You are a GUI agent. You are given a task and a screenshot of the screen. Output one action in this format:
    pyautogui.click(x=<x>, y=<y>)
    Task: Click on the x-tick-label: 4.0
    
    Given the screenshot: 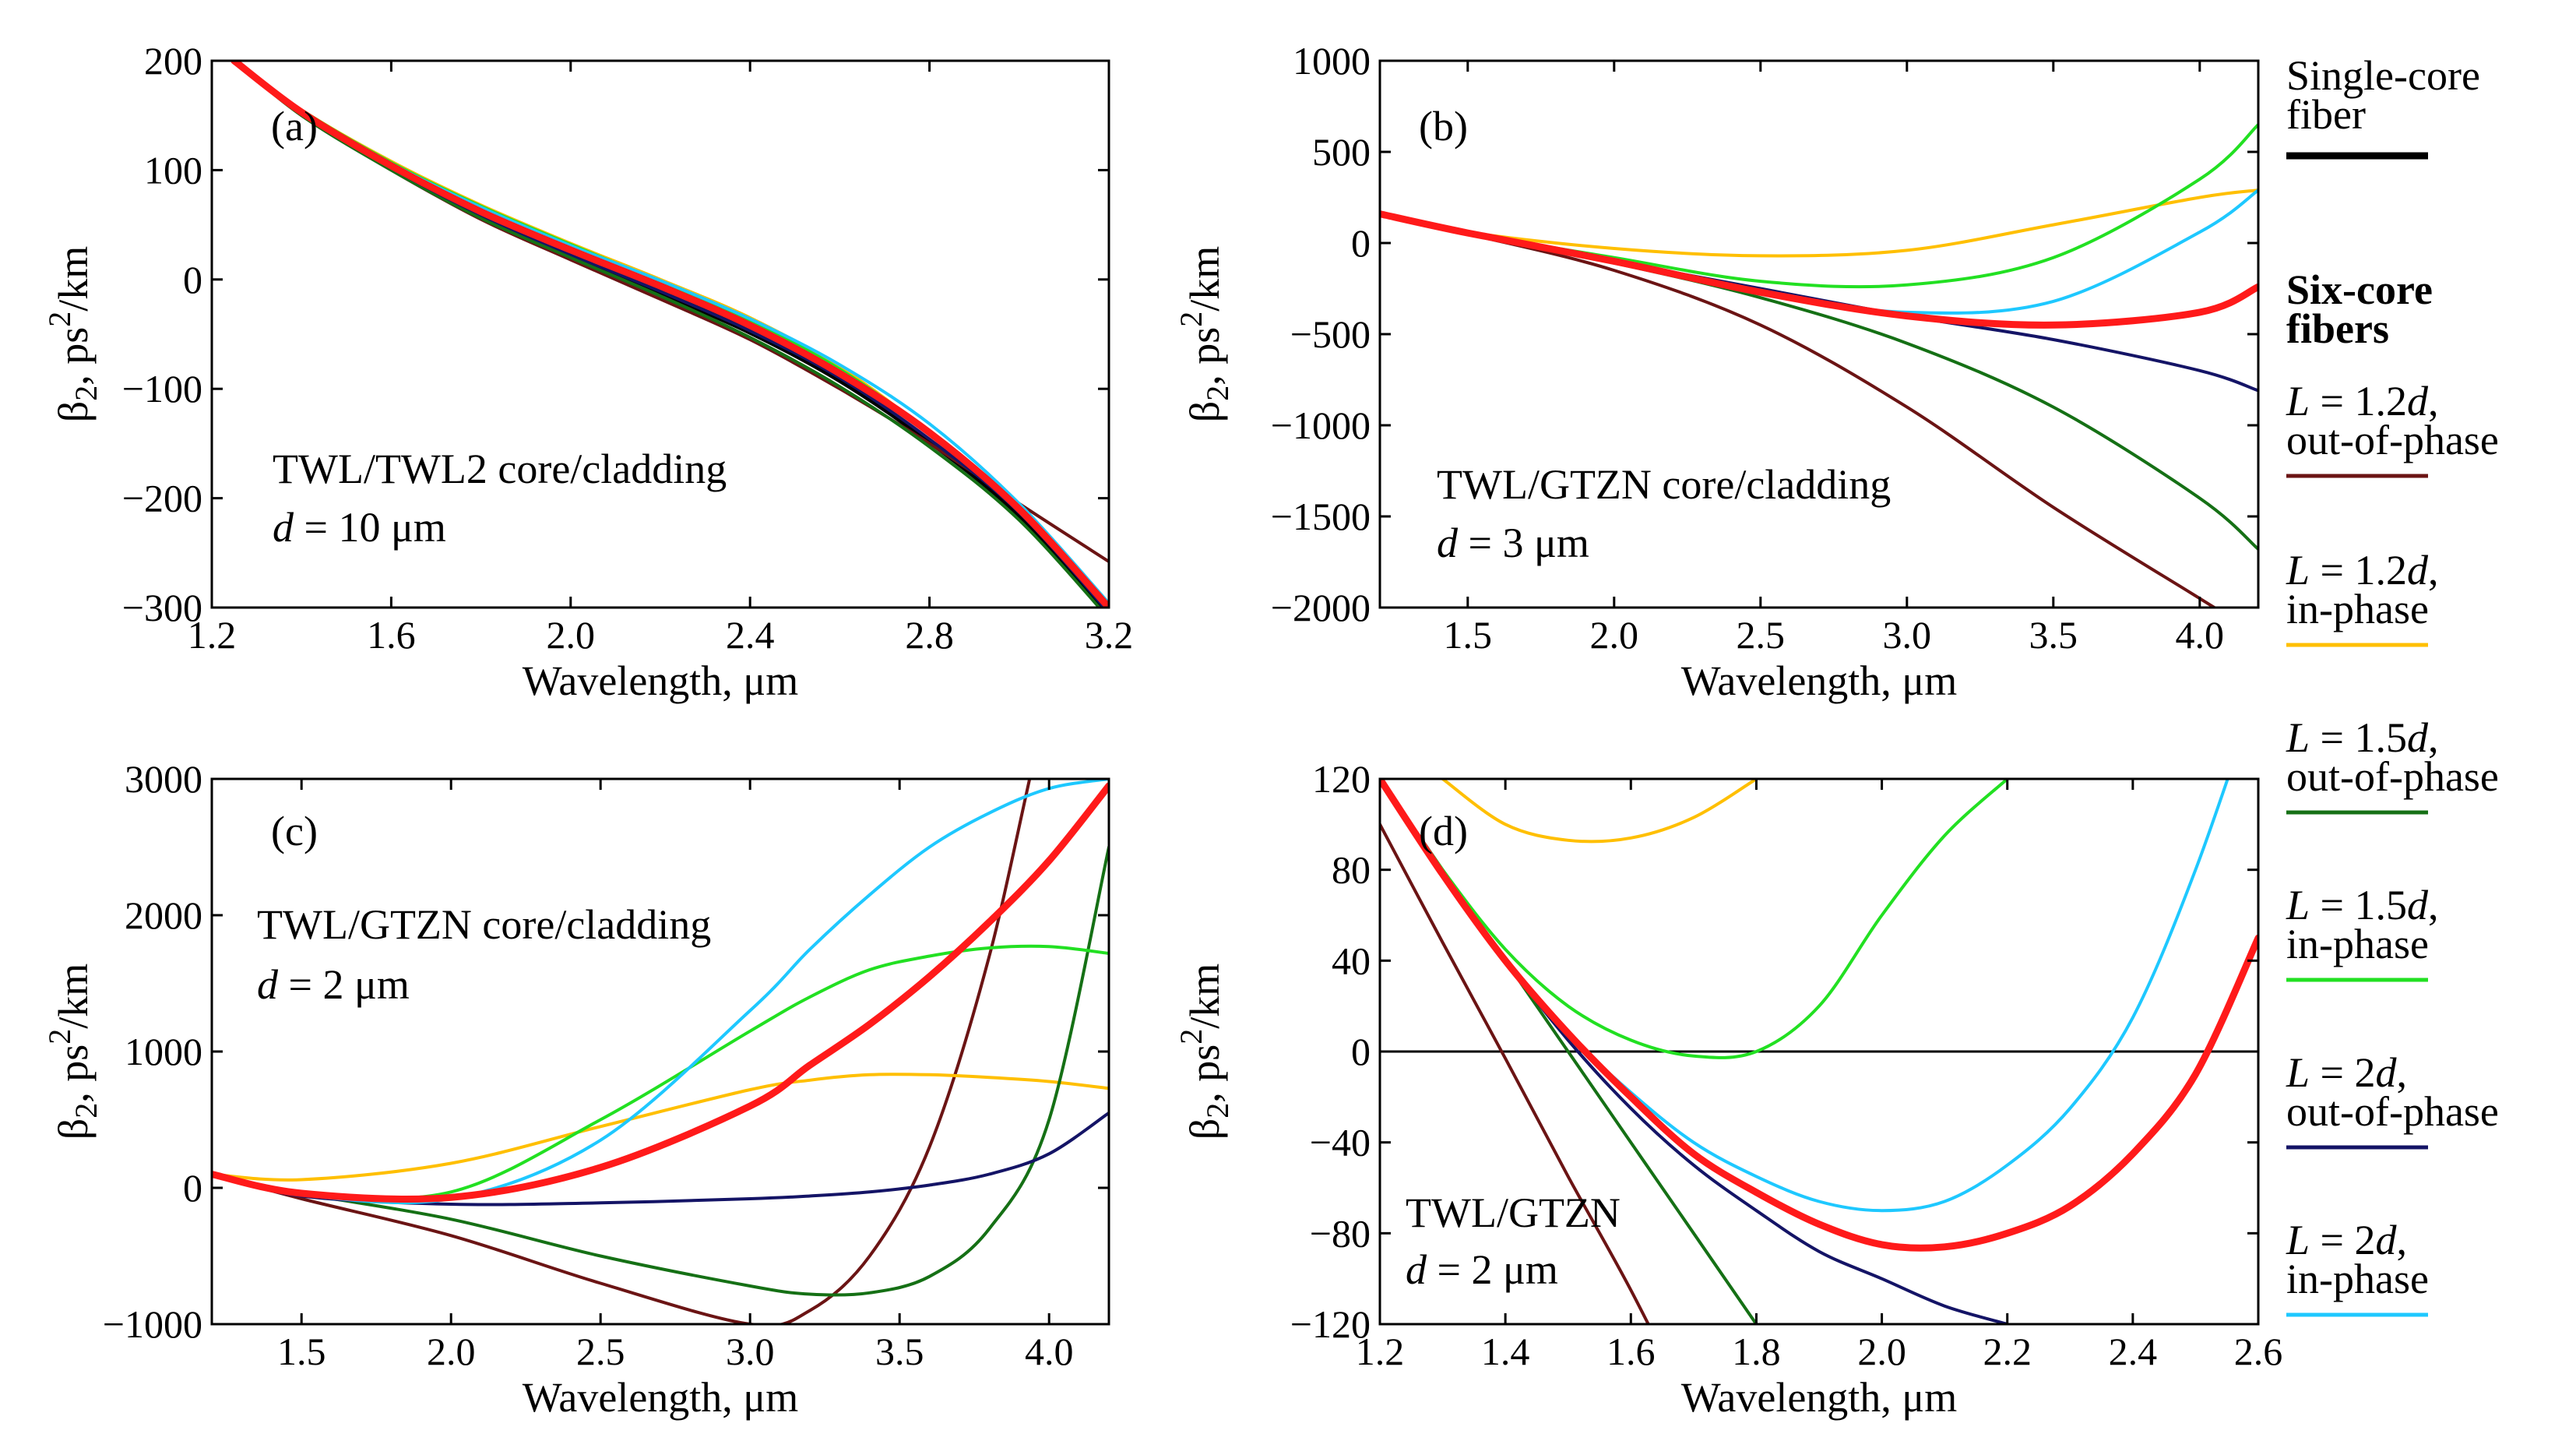 What is the action you would take?
    pyautogui.click(x=2200, y=635)
    